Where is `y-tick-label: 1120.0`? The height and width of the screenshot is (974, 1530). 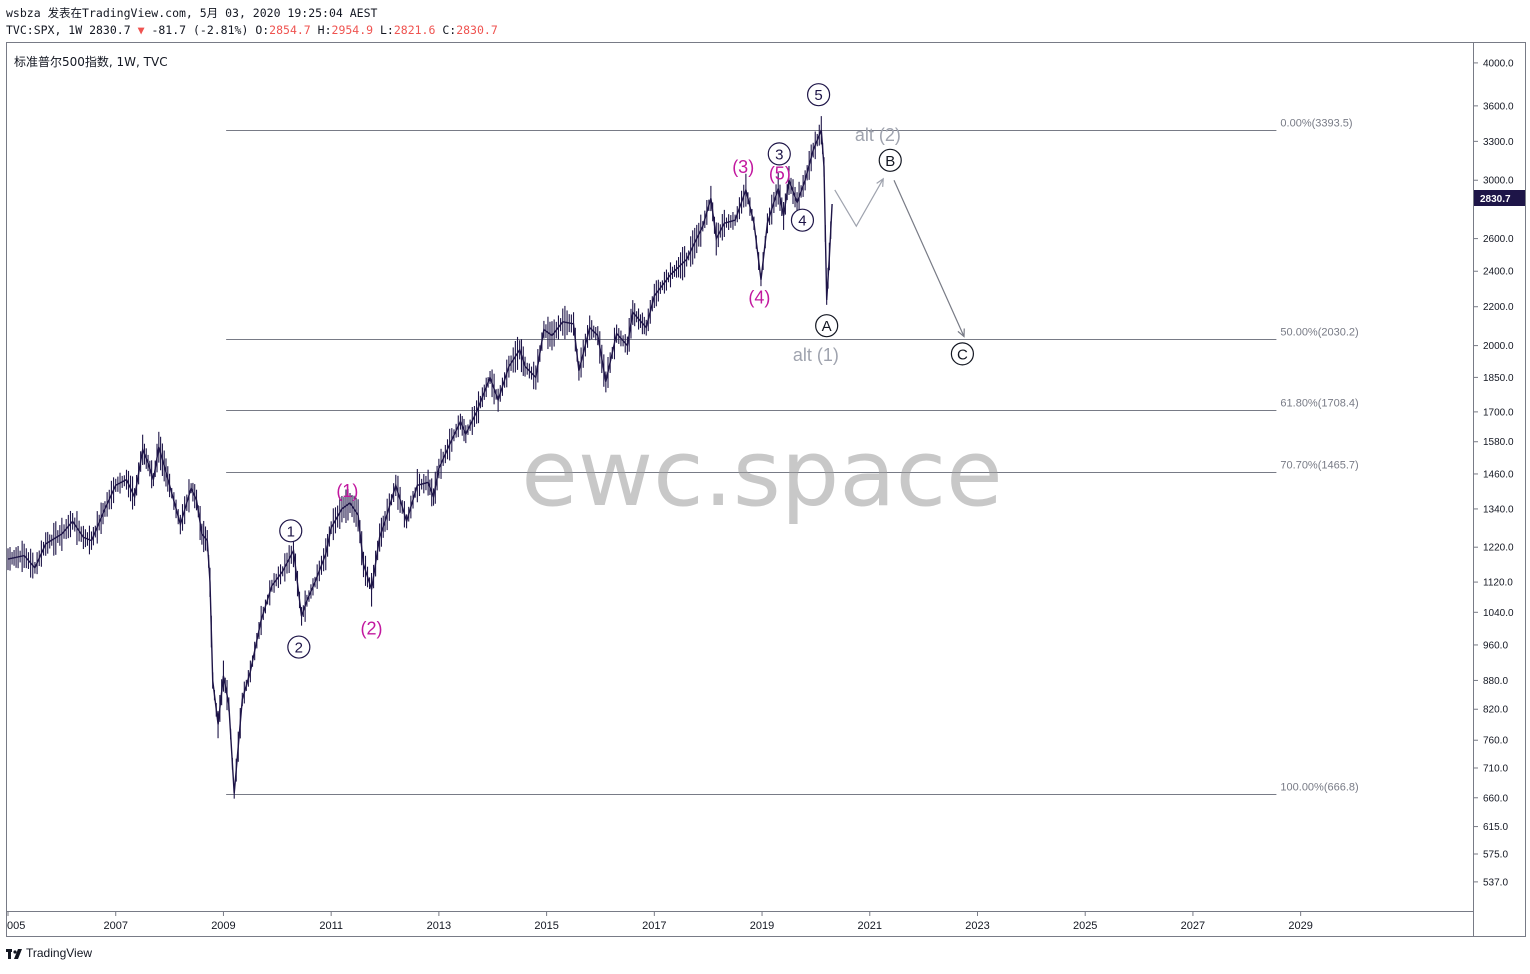 y-tick-label: 1120.0 is located at coordinates (1498, 583).